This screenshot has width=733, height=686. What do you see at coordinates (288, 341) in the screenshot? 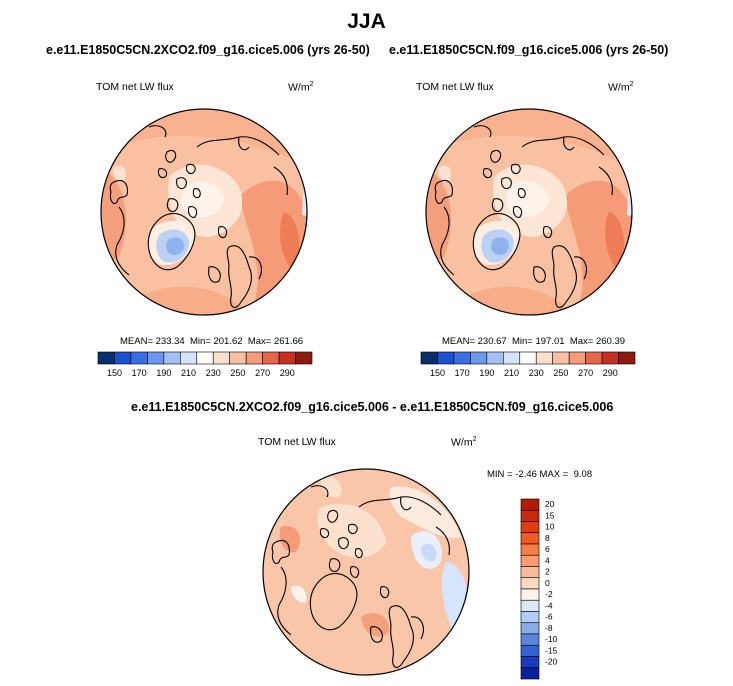
I see `panel1-max: 261.66` at bounding box center [288, 341].